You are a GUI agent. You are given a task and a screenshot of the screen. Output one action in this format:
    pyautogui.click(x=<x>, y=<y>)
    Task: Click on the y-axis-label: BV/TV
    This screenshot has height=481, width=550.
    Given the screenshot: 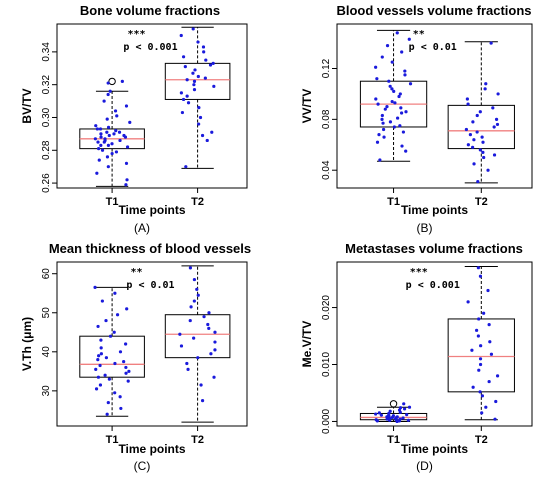 What is the action you would take?
    pyautogui.click(x=27, y=105)
    